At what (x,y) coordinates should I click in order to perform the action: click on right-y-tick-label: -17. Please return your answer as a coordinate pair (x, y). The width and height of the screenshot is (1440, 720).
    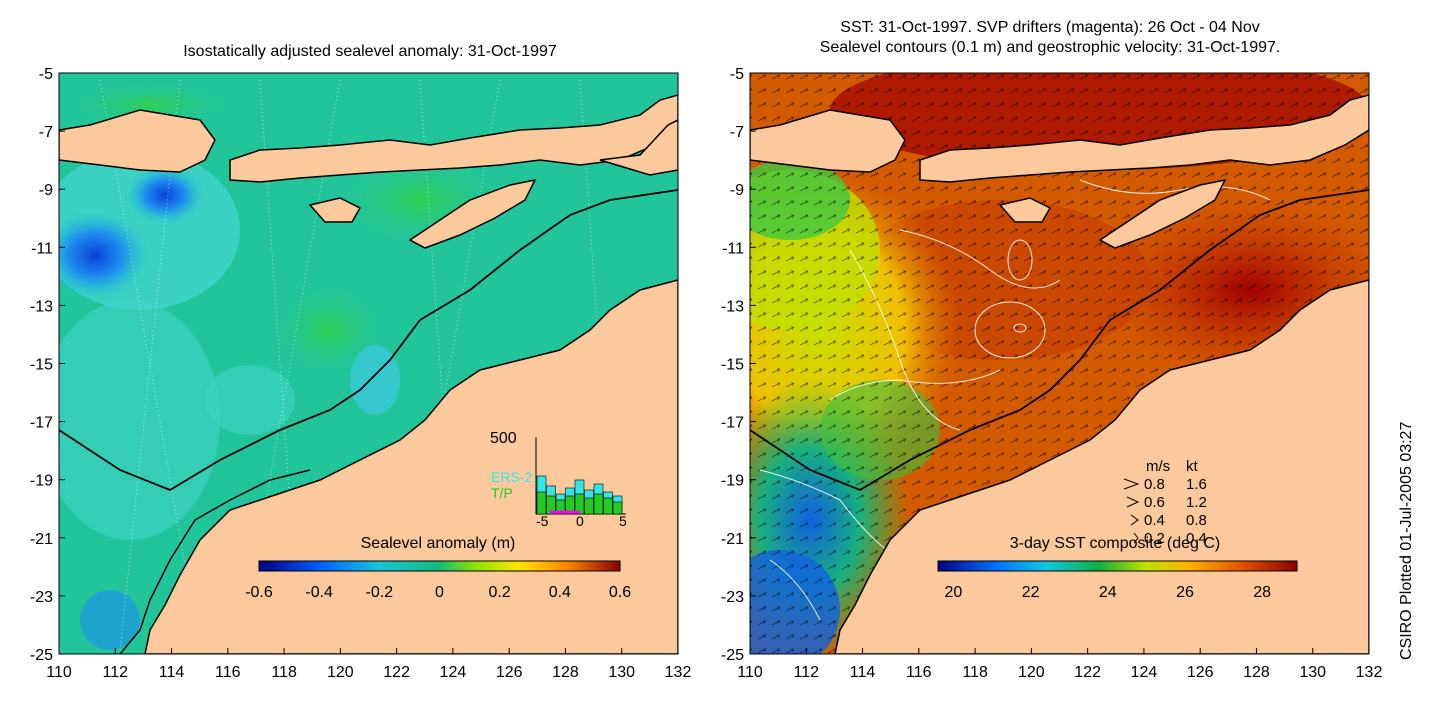
    Looking at the image, I should click on (732, 423).